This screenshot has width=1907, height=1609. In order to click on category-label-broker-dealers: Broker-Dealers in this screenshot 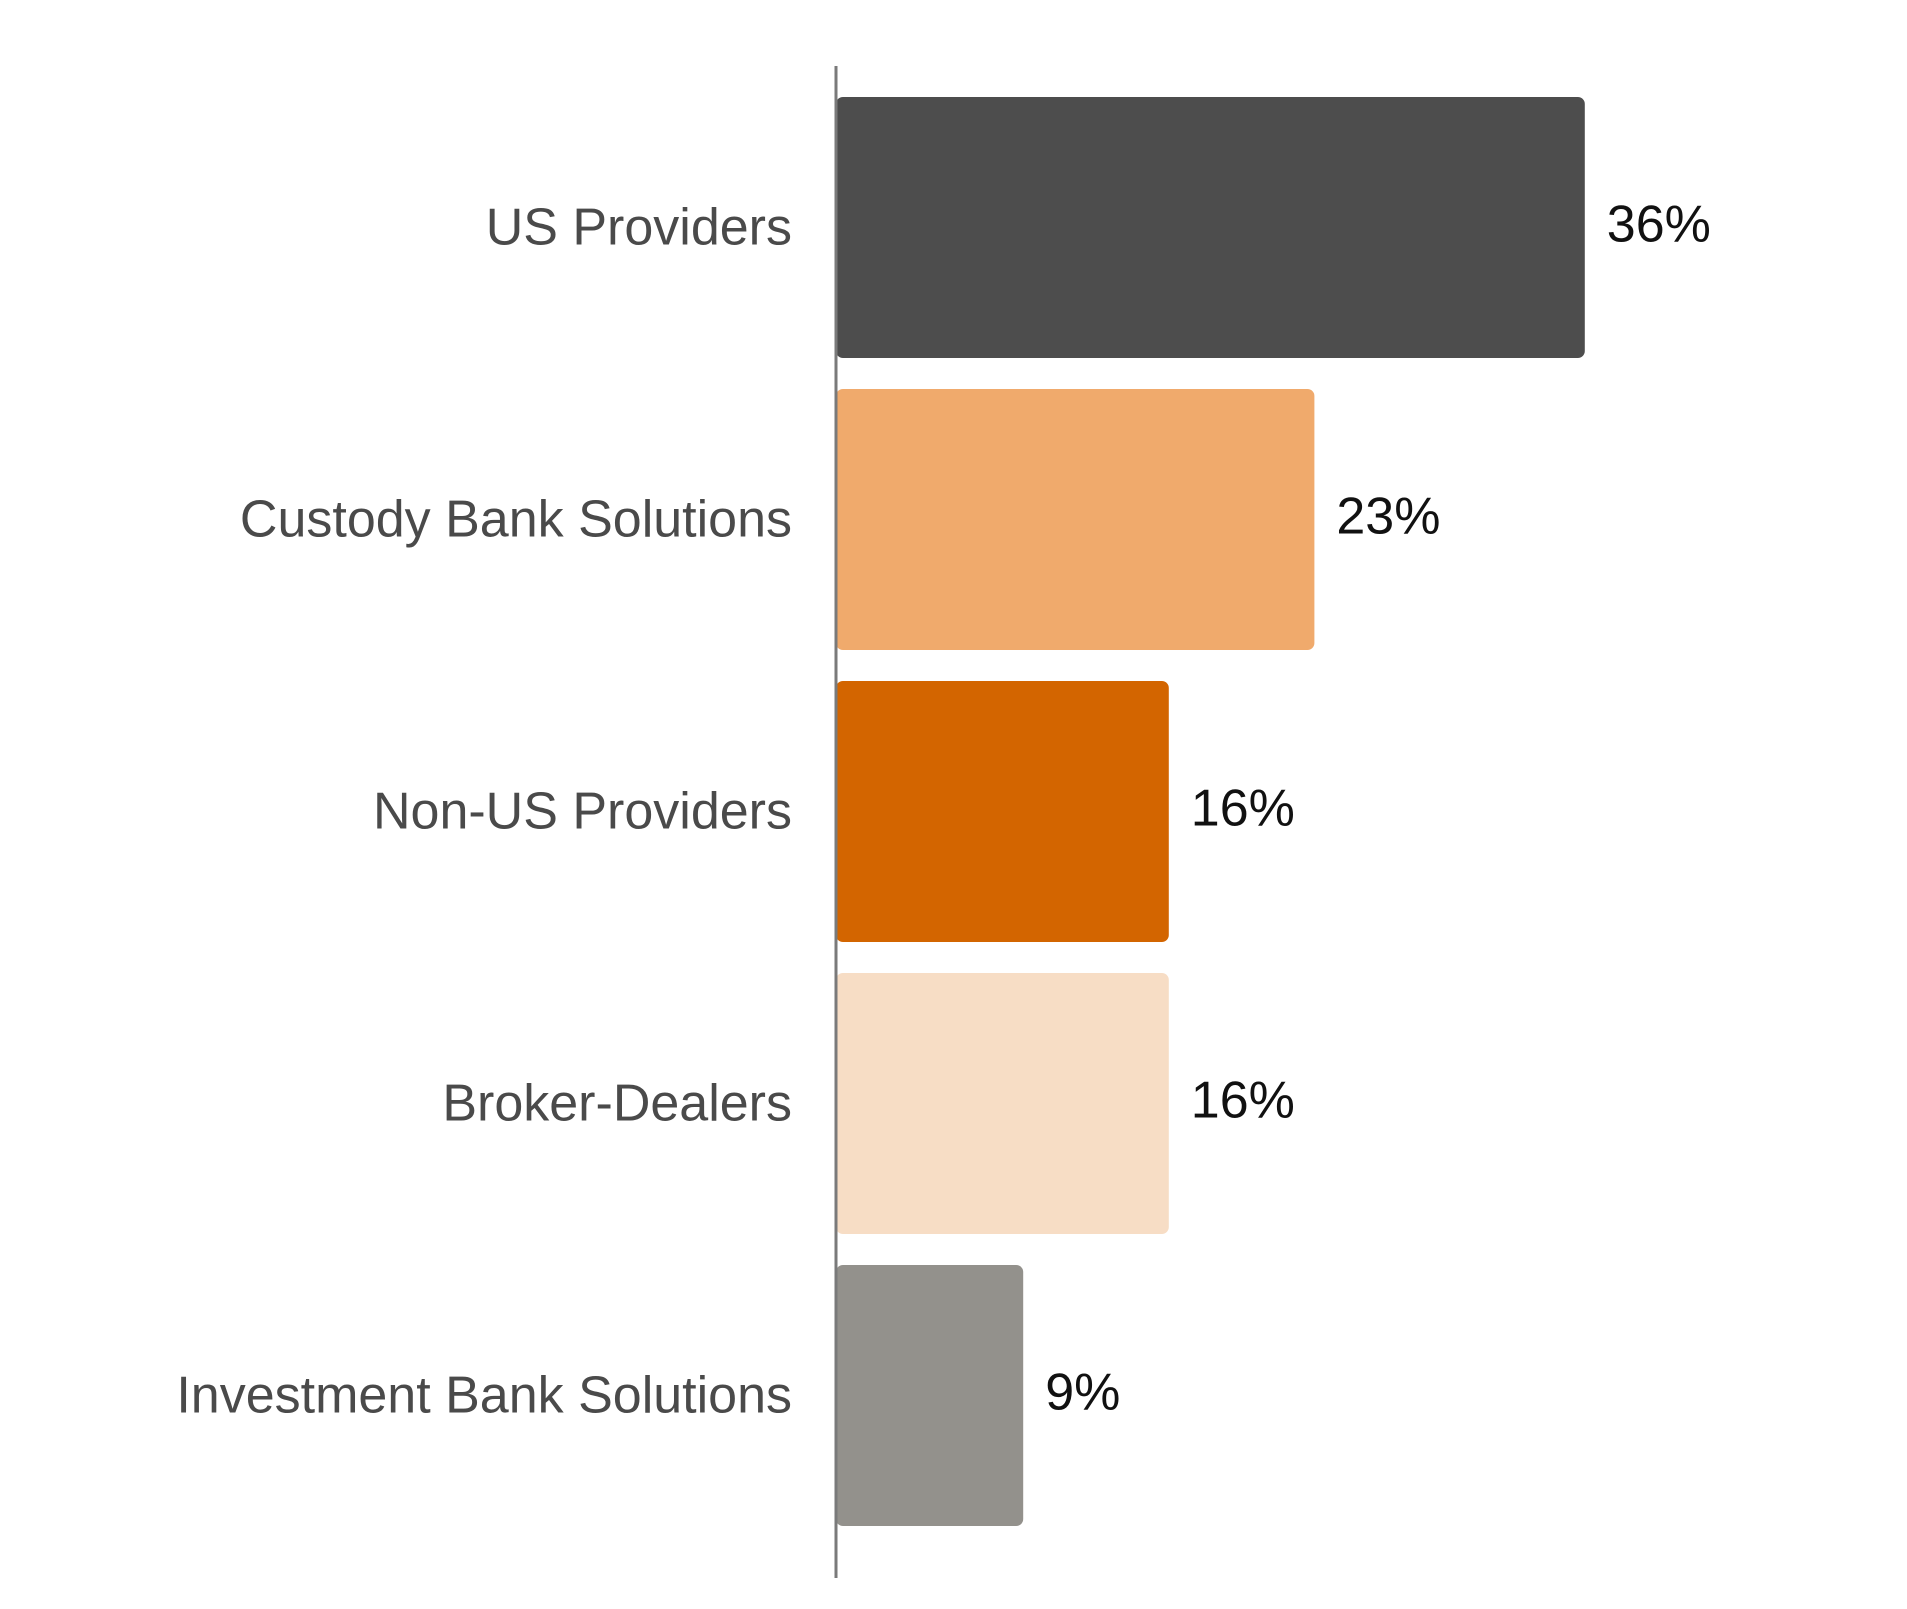, I will do `click(617, 1104)`.